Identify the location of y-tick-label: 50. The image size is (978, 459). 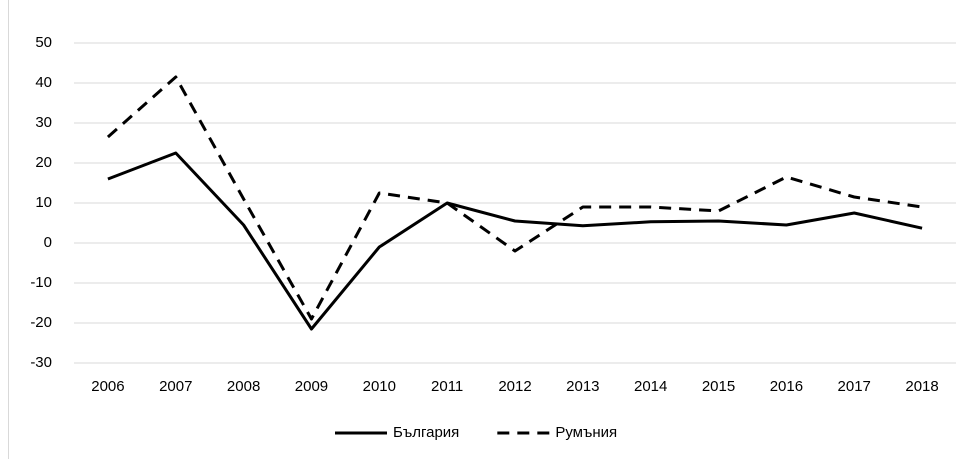
(43, 42).